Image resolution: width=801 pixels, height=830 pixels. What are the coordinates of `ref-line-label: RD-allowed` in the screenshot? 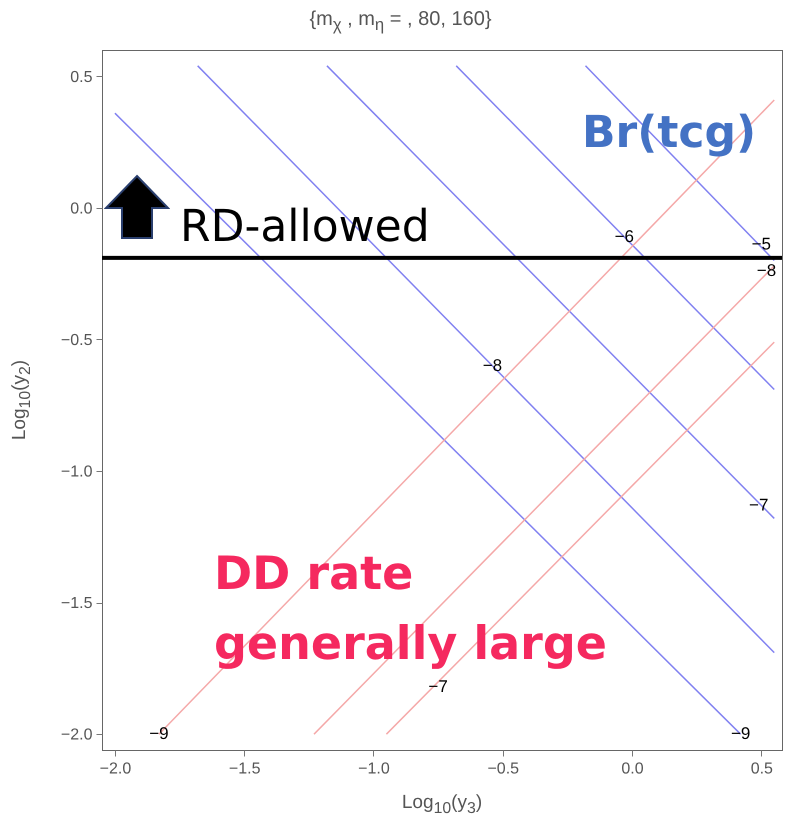 It's located at (305, 226).